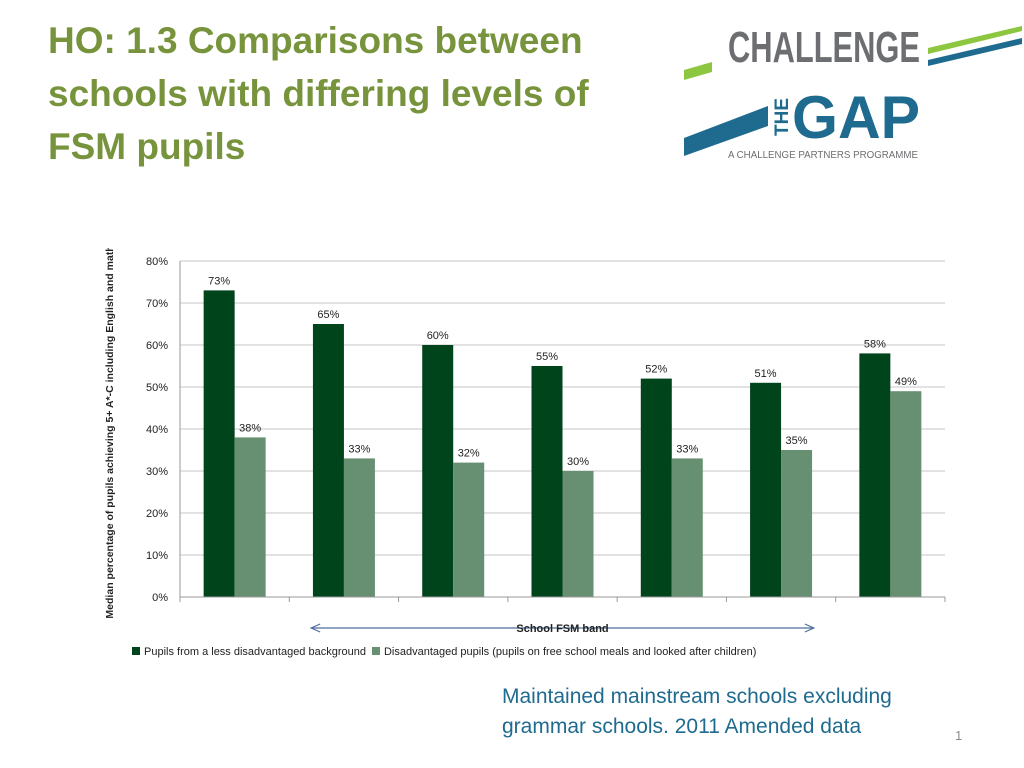 Image resolution: width=1024 pixels, height=768 pixels. Describe the element at coordinates (906, 382) in the screenshot. I see `data-label: 49%` at that location.